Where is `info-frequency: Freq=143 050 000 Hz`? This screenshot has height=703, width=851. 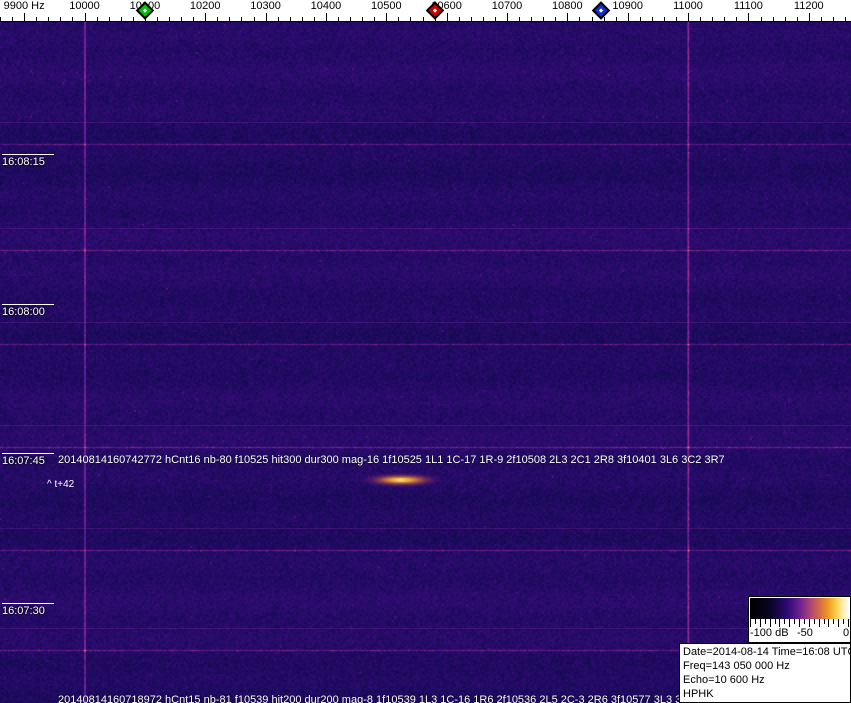 info-frequency: Freq=143 050 000 Hz is located at coordinates (736, 666).